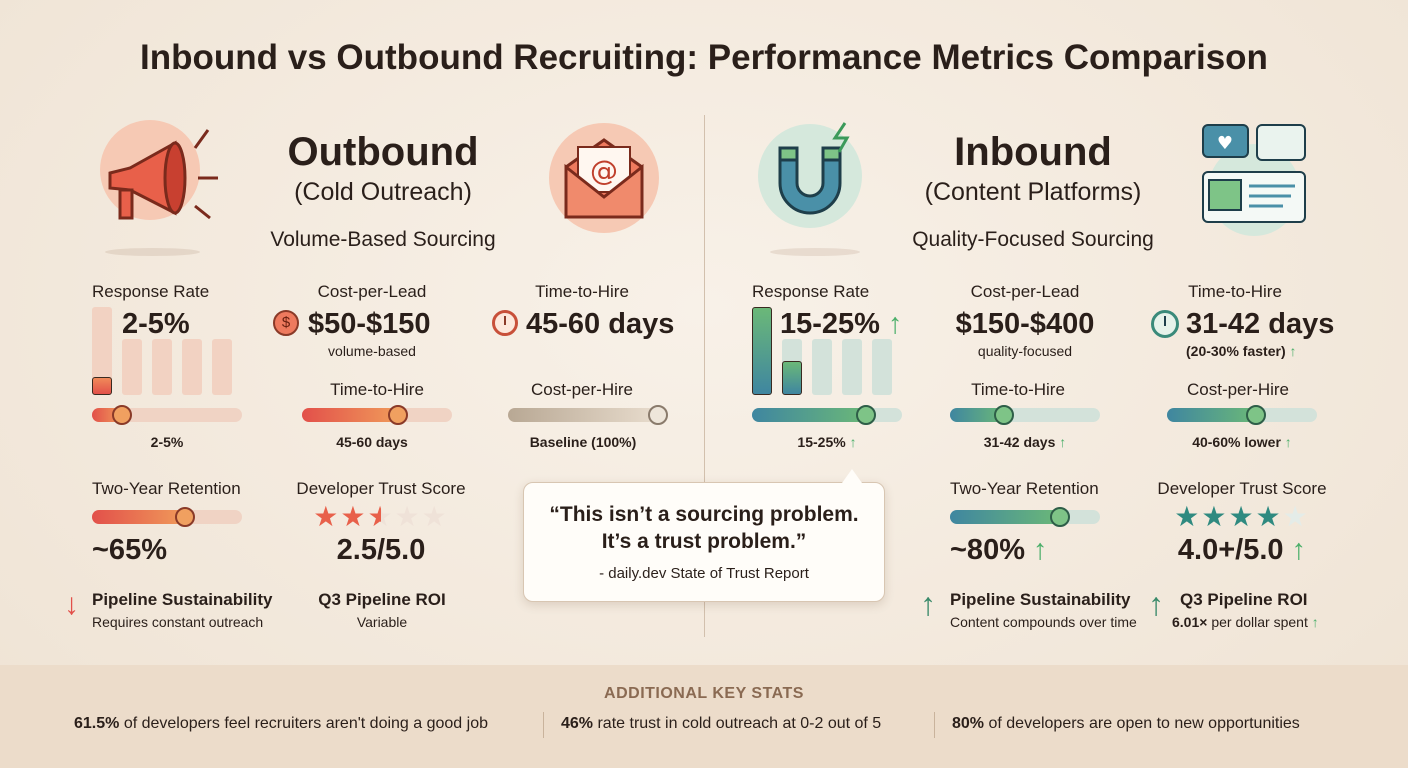 Image resolution: width=1408 pixels, height=768 pixels. Describe the element at coordinates (159, 170) in the screenshot. I see `megaphone-icon` at that location.